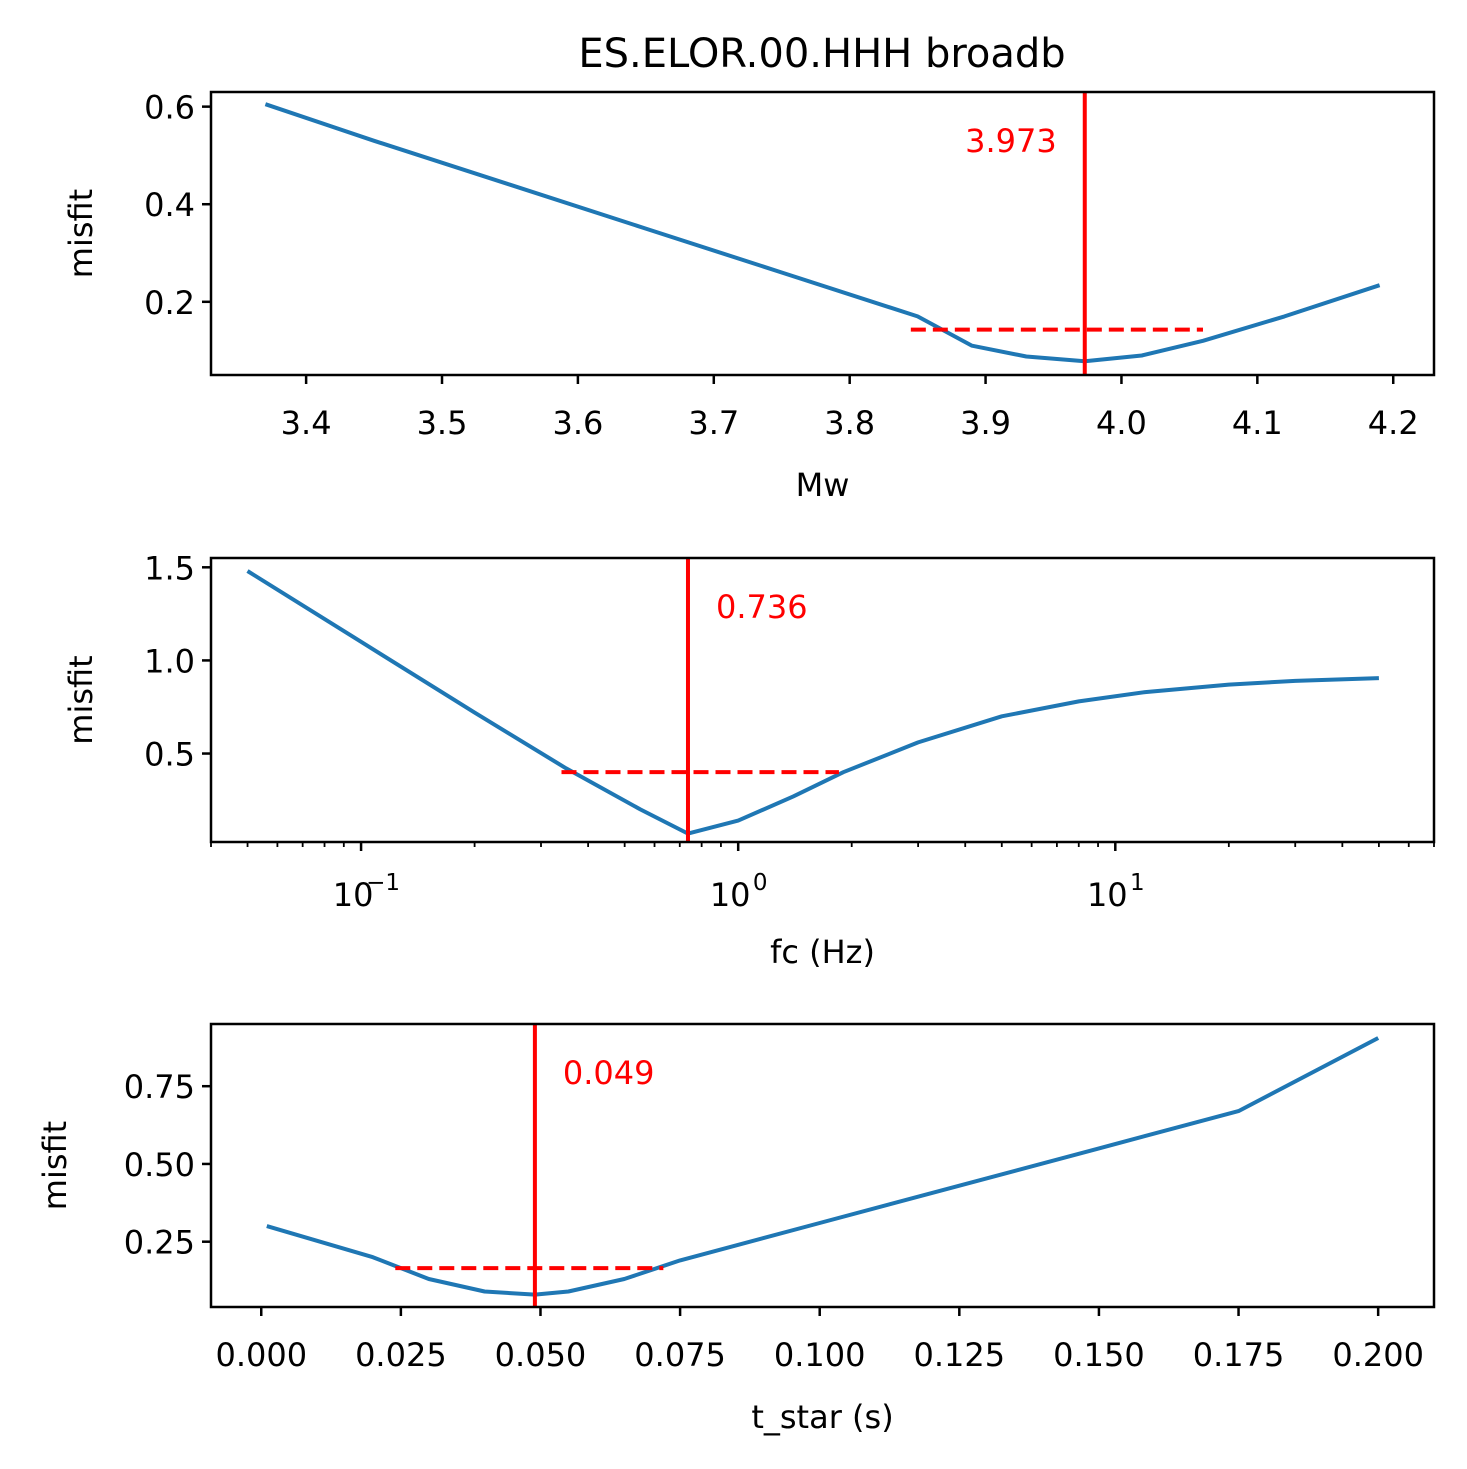  I want to click on x-tick-label: 0.025, so click(401, 1355).